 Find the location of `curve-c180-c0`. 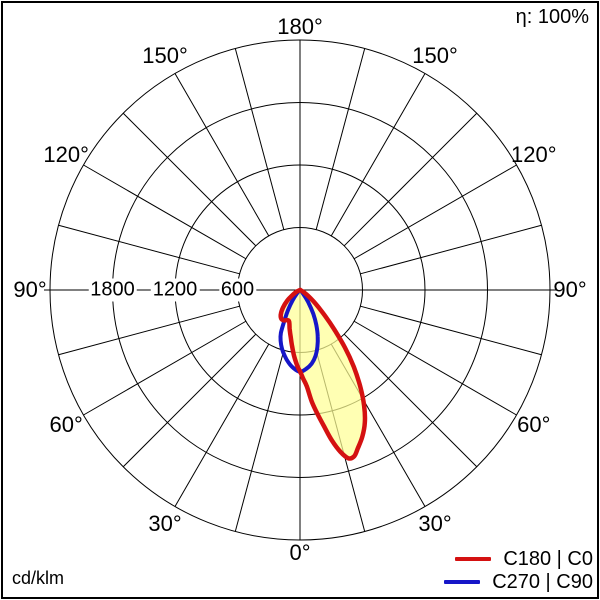

curve-c180-c0 is located at coordinates (323, 374).